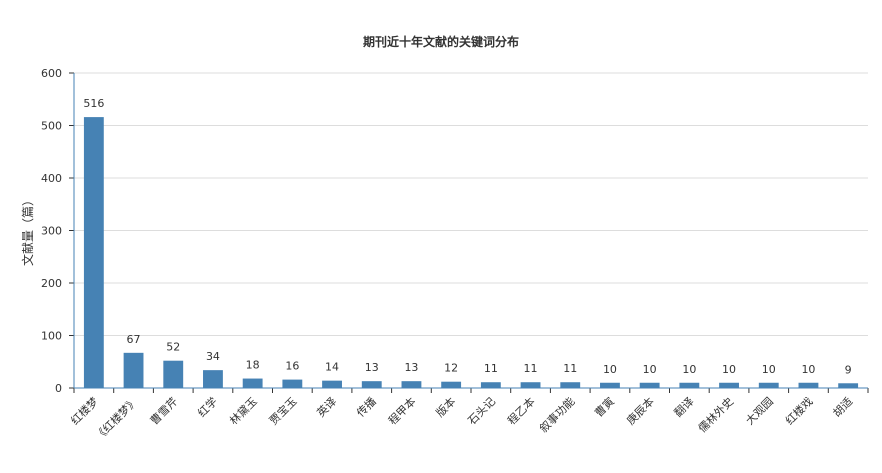 This screenshot has width=882, height=473. What do you see at coordinates (51, 283) in the screenshot?
I see `y-tick-label: 200` at bounding box center [51, 283].